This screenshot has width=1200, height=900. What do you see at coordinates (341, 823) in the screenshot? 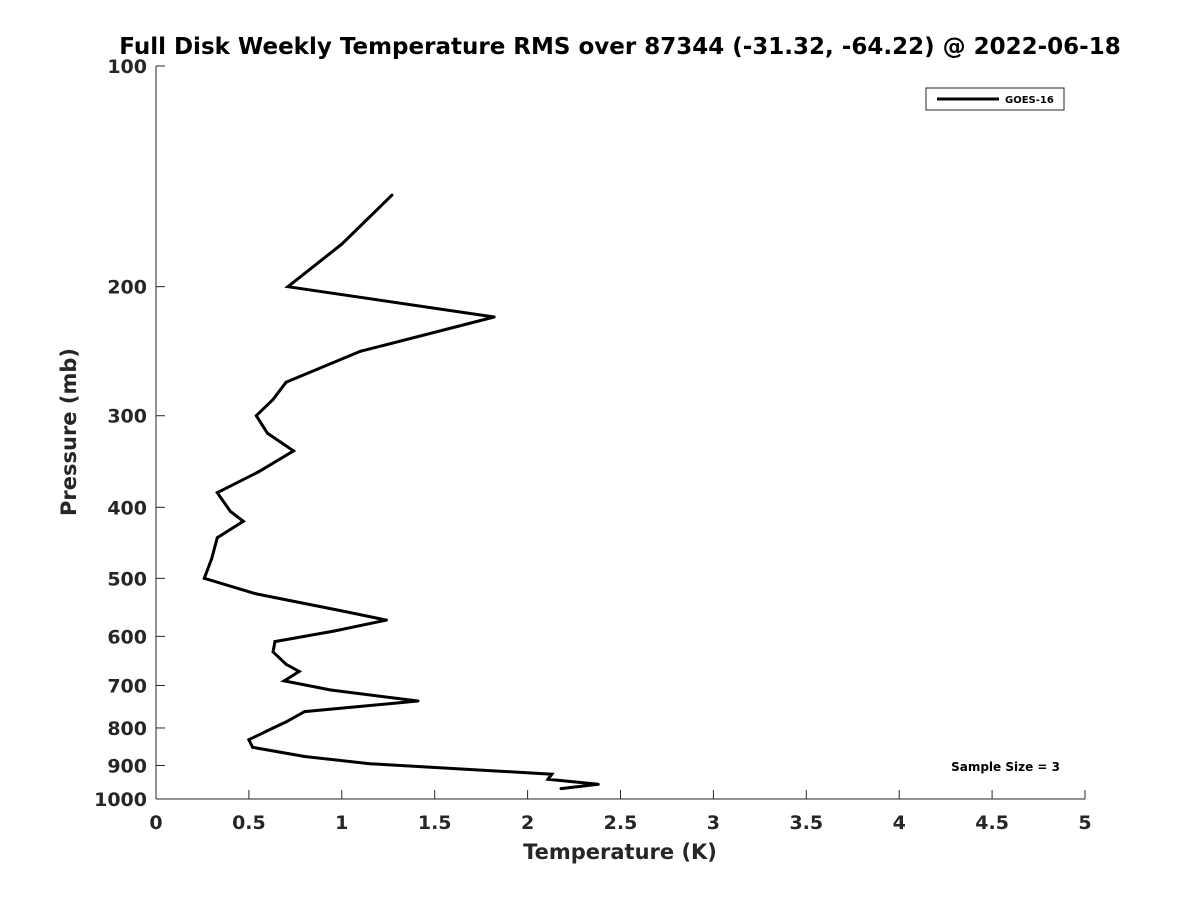
I see `x-tick-label: 1` at bounding box center [341, 823].